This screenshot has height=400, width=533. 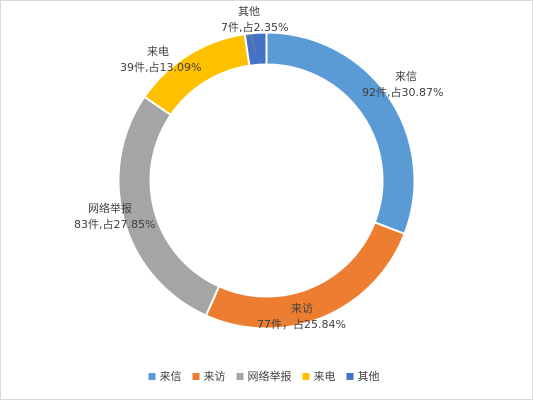 I want to click on data-label-value-2: 77件，占25.84%, so click(x=301, y=324).